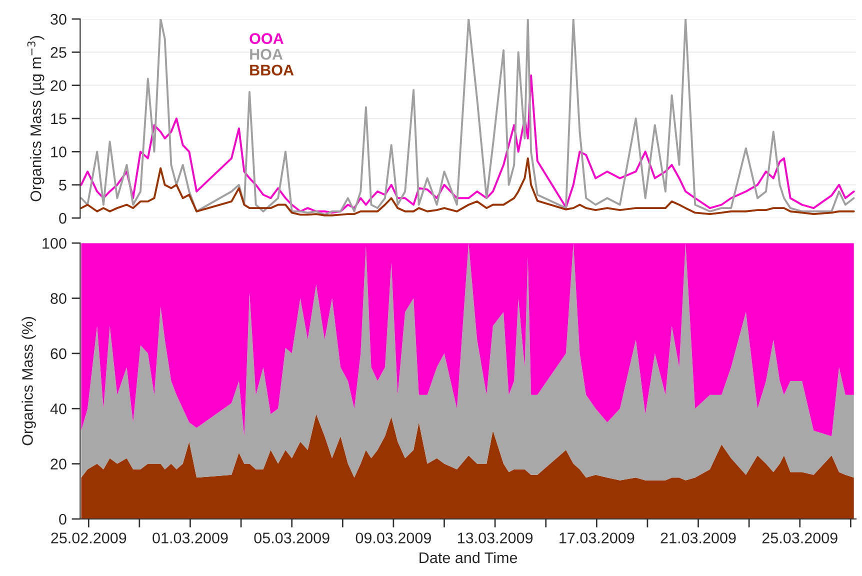 This screenshot has width=862, height=576. Describe the element at coordinates (266, 54) in the screenshot. I see `text: HOA` at that location.